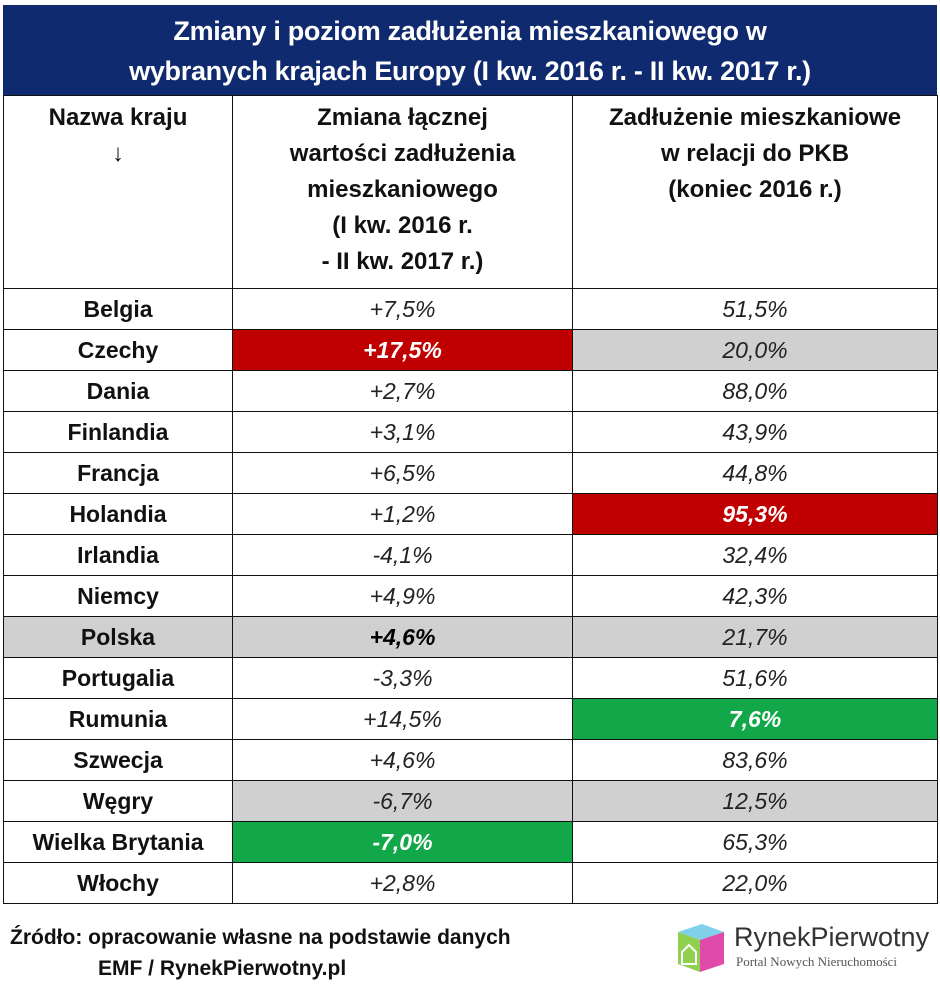 The height and width of the screenshot is (985, 940). I want to click on country-cell: Węgry, so click(118, 801).